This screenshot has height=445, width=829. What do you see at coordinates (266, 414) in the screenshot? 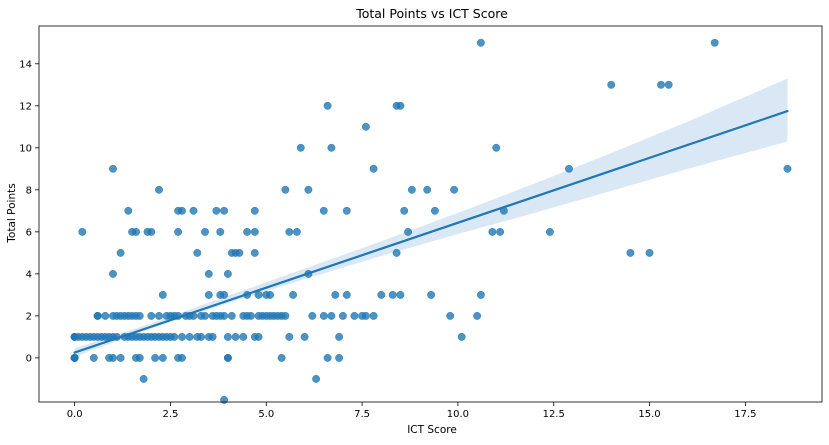
I see `x-tick-label: 5.0` at bounding box center [266, 414].